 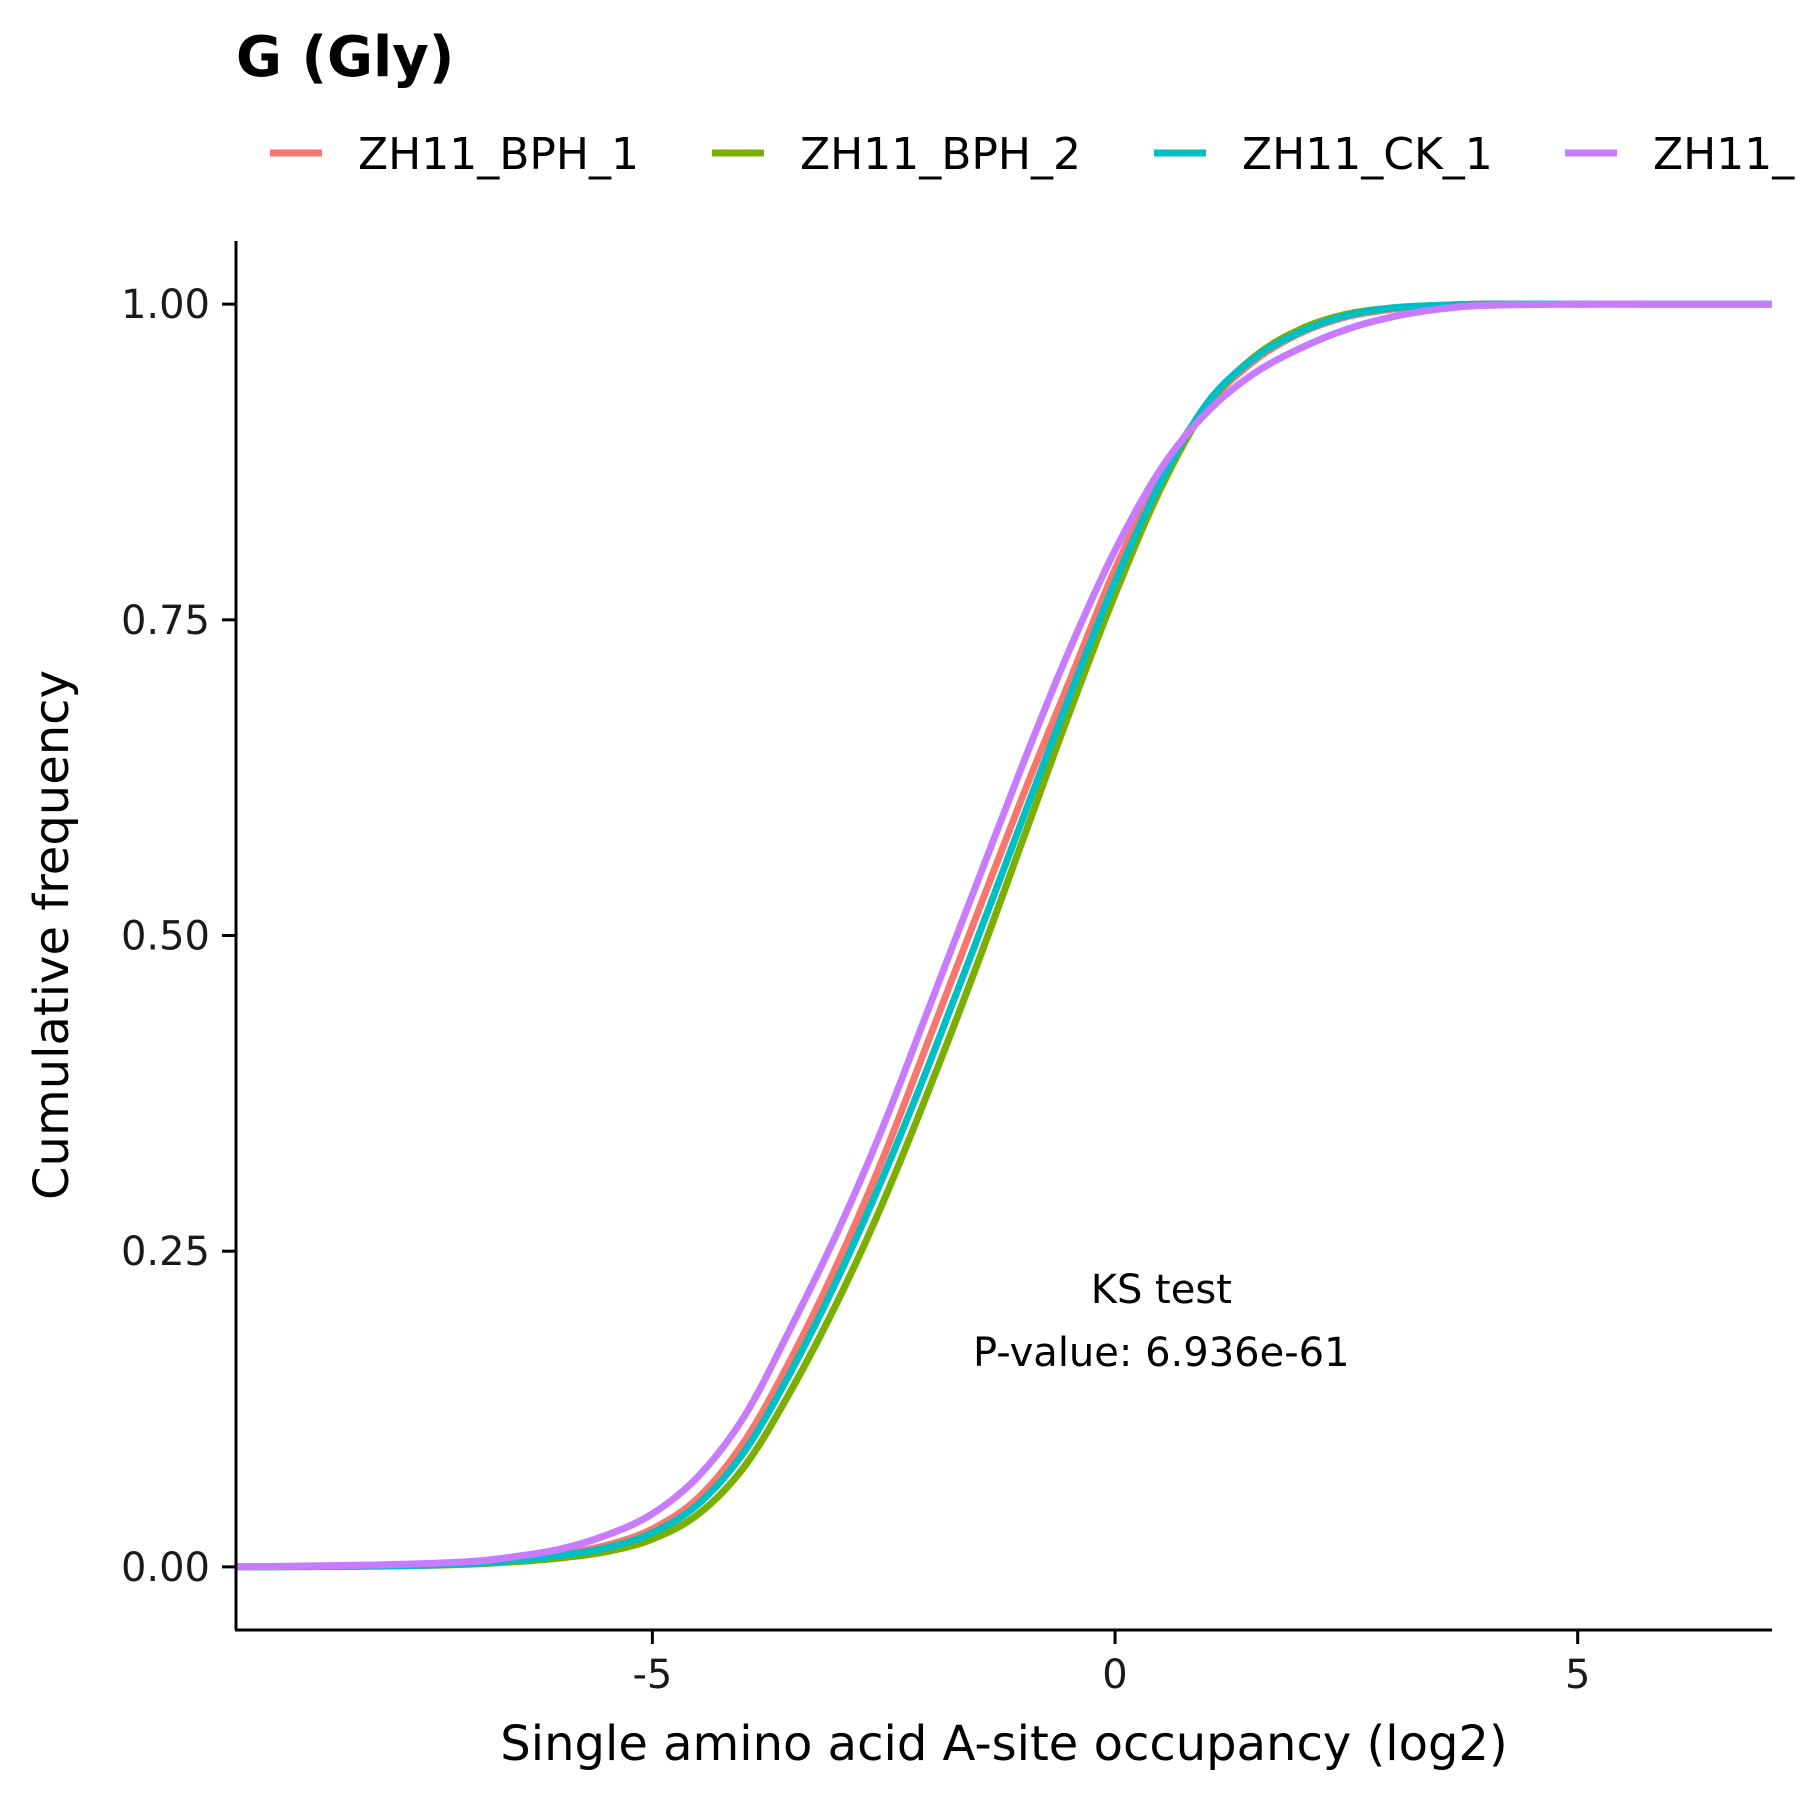 What do you see at coordinates (52, 935) in the screenshot?
I see `y-axis-title: Cumulative frequency` at bounding box center [52, 935].